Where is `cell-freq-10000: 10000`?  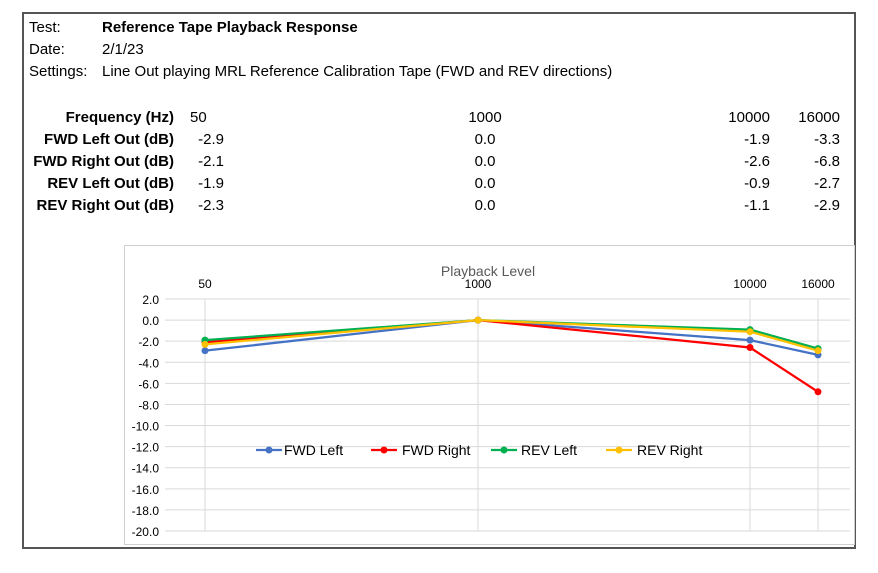
cell-freq-10000: 10000 is located at coordinates (749, 117).